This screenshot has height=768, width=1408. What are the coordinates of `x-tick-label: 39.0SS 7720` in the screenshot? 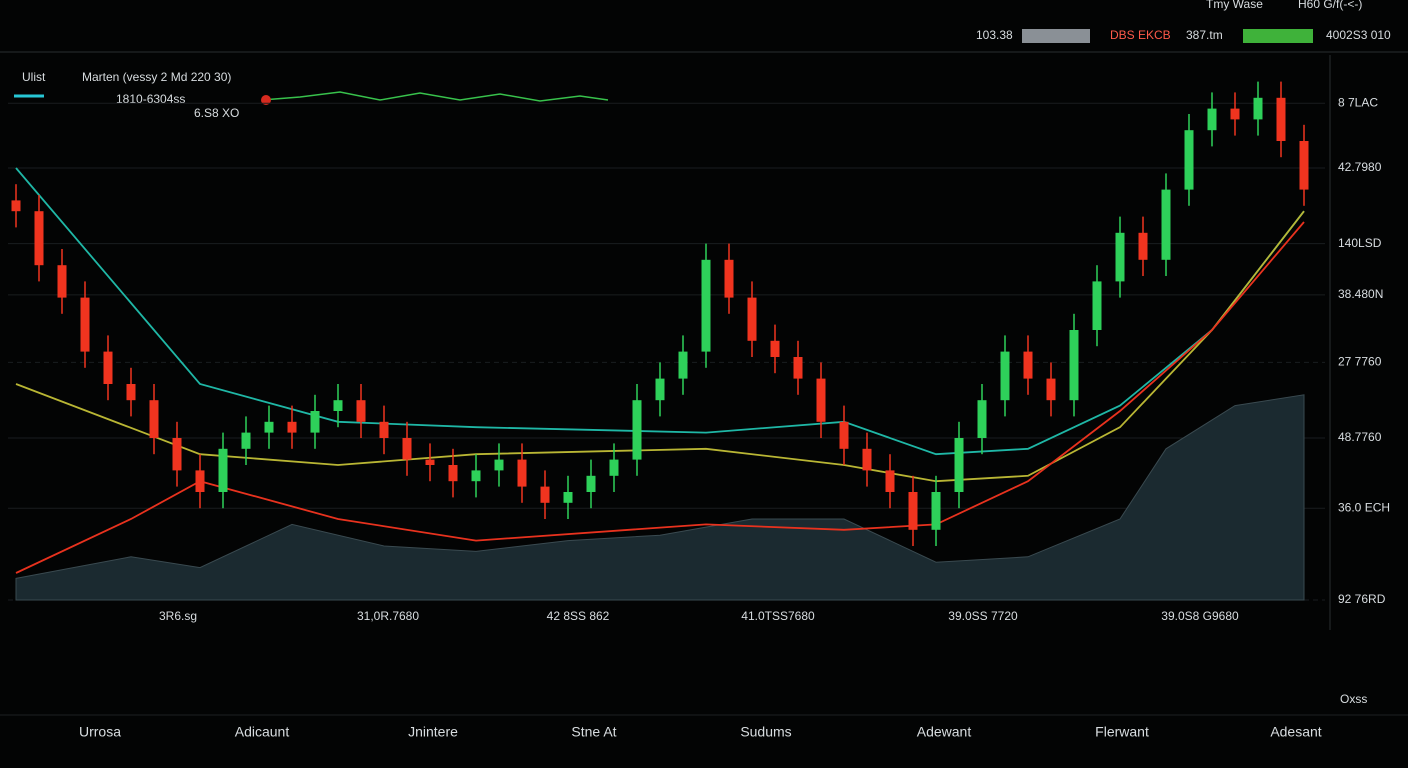 It's located at (983, 616).